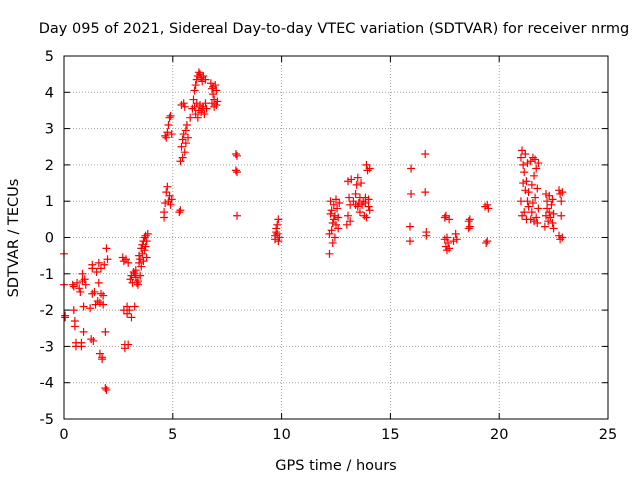 The height and width of the screenshot is (480, 640). What do you see at coordinates (49, 93) in the screenshot?
I see `y-tick-label: 4` at bounding box center [49, 93].